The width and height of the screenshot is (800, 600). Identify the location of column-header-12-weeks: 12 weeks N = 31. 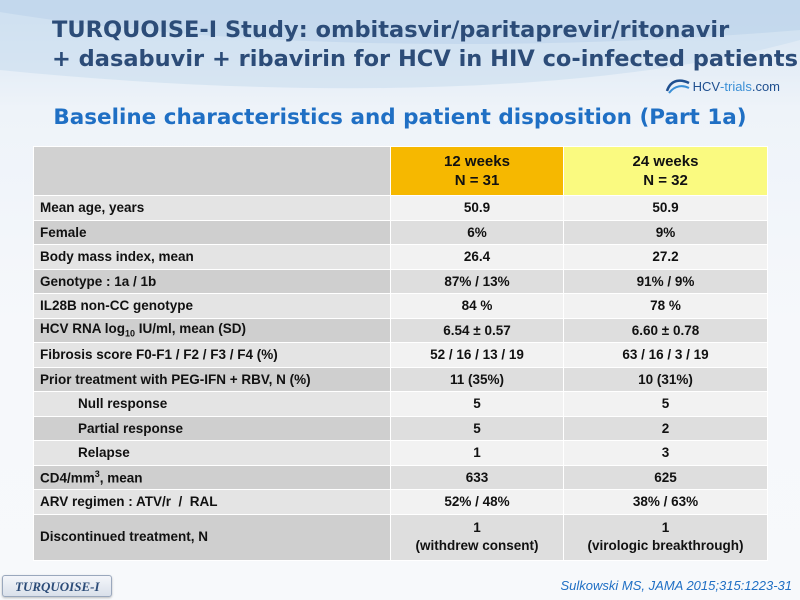
(477, 171).